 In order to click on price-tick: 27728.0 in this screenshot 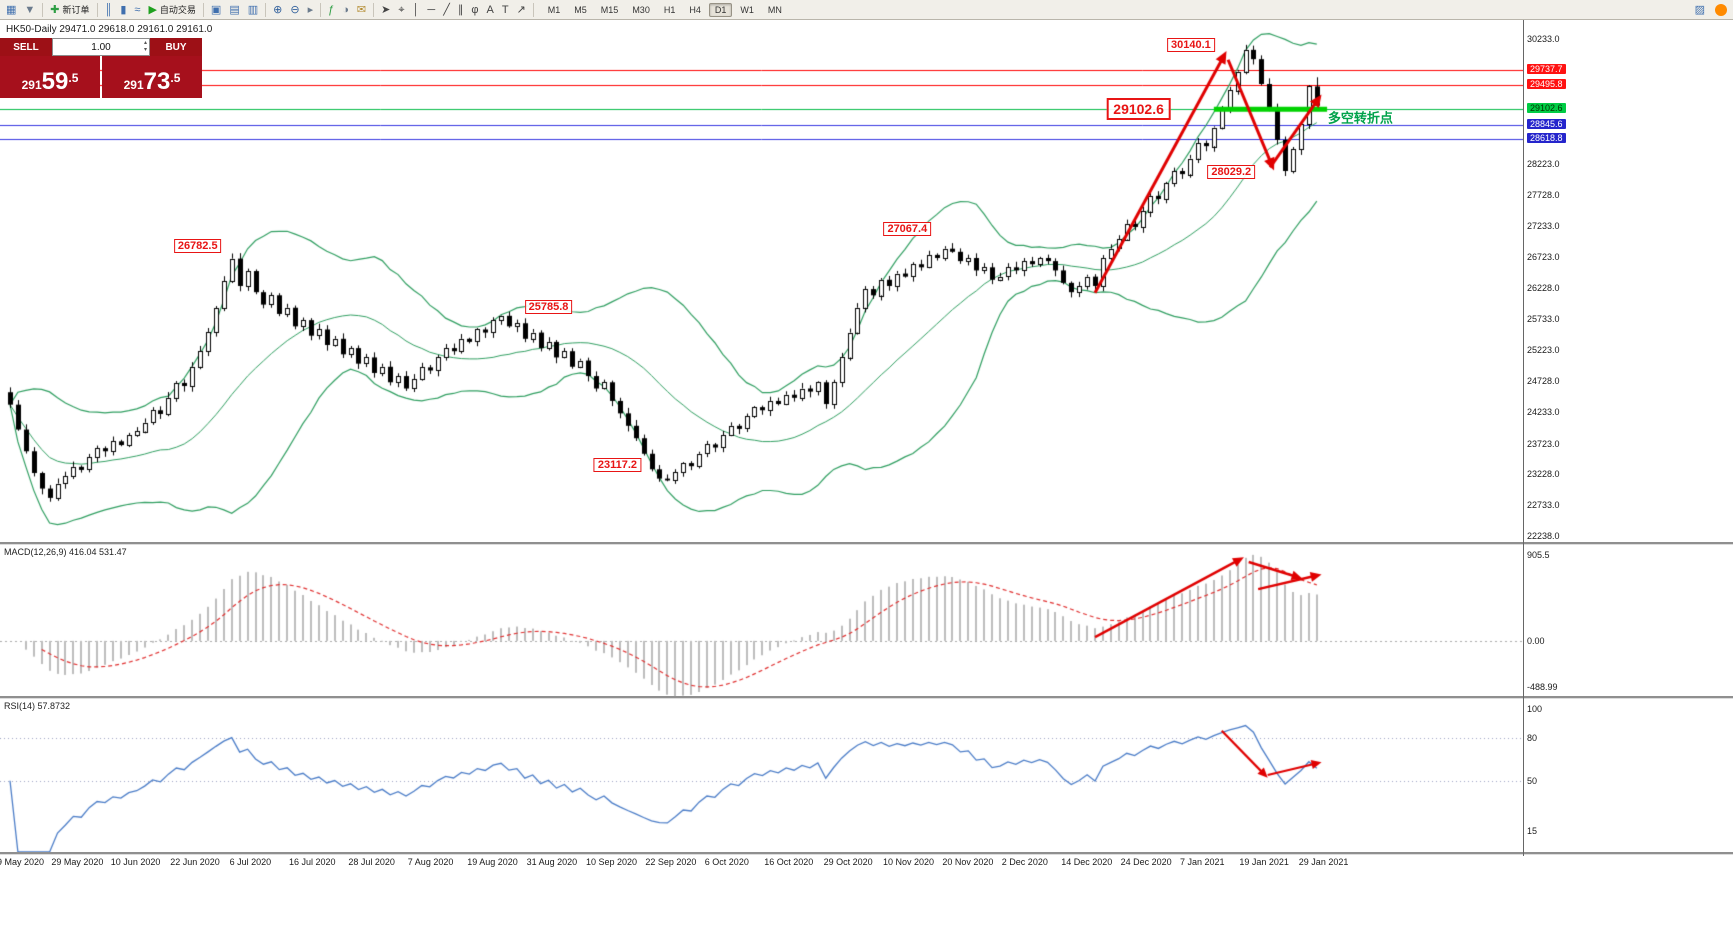, I will do `click(1543, 194)`.